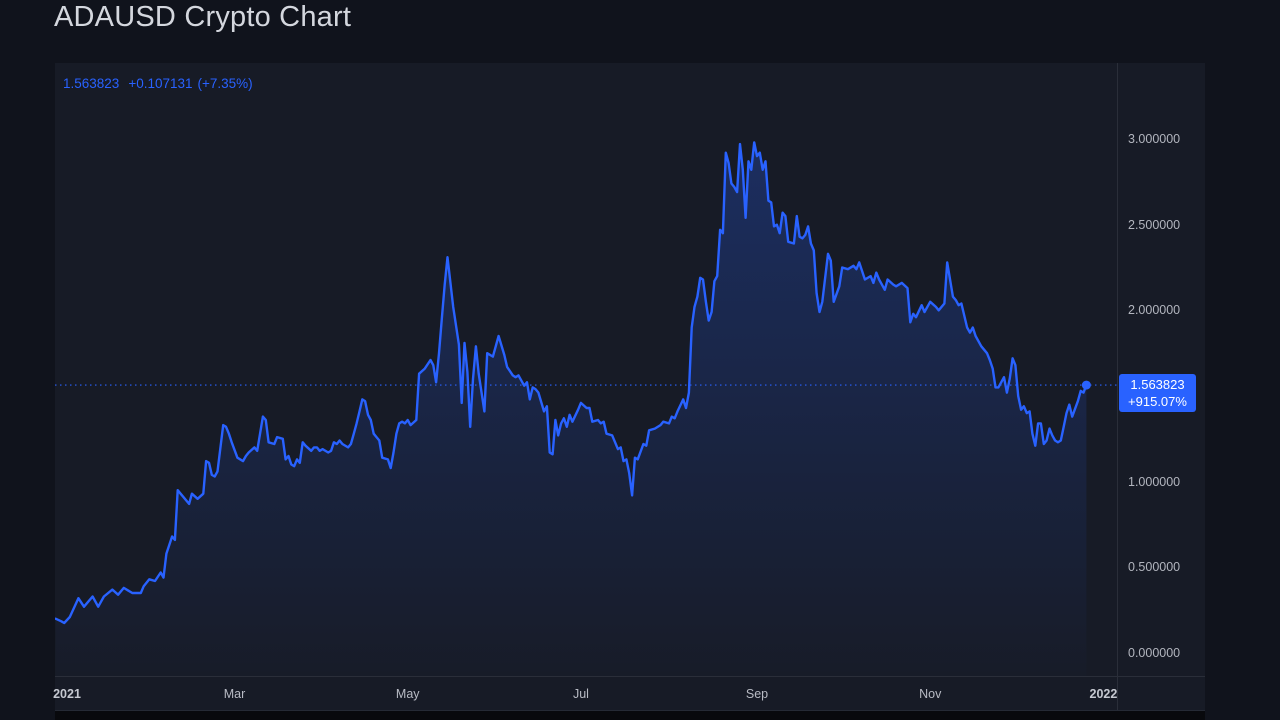  Describe the element at coordinates (1154, 310) in the screenshot. I see `price-tick-label: 2.000000` at that location.